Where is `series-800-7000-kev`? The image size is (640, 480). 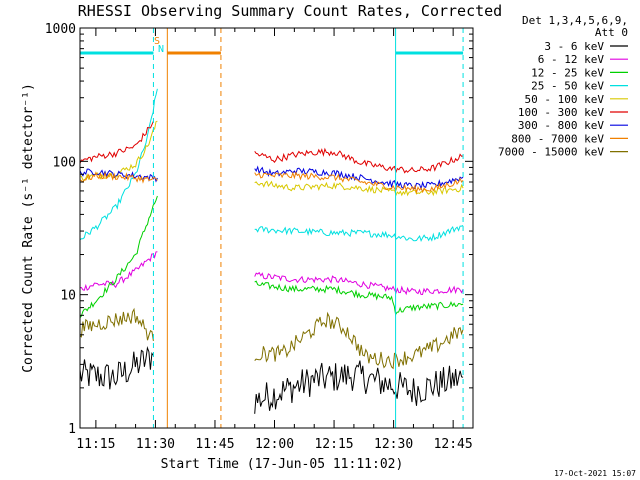 series-800-7000-kev is located at coordinates (271, 183).